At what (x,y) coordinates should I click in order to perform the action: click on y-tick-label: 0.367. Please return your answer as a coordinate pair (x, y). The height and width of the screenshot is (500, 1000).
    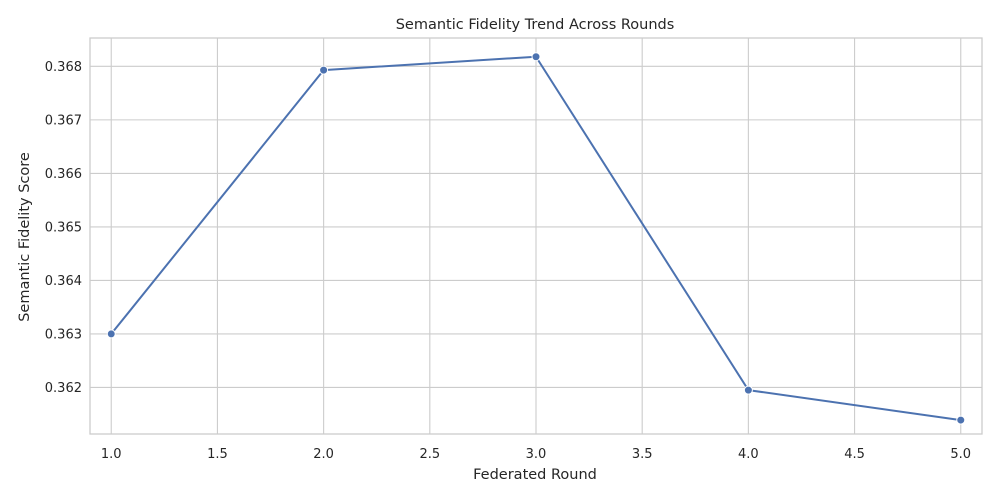
    Looking at the image, I should click on (63, 120).